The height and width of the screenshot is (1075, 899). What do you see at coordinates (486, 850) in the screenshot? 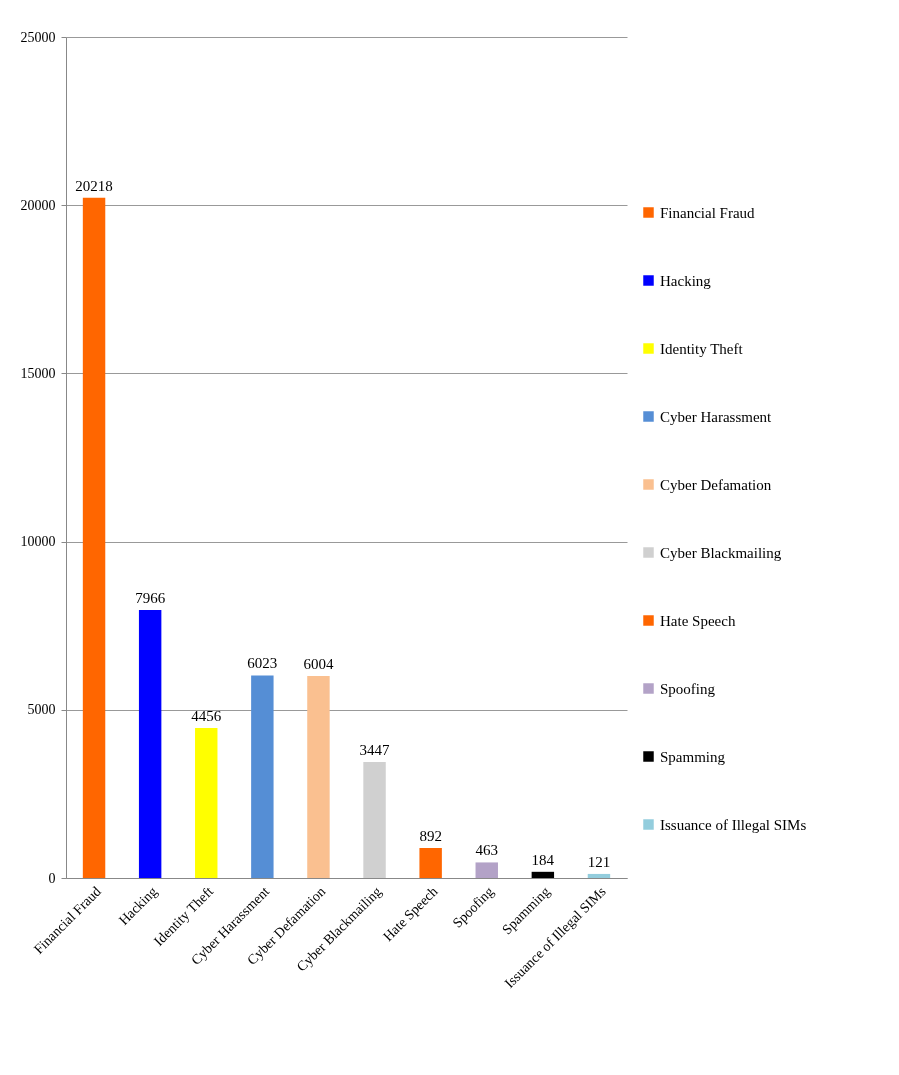
I see `data-label: 463` at bounding box center [486, 850].